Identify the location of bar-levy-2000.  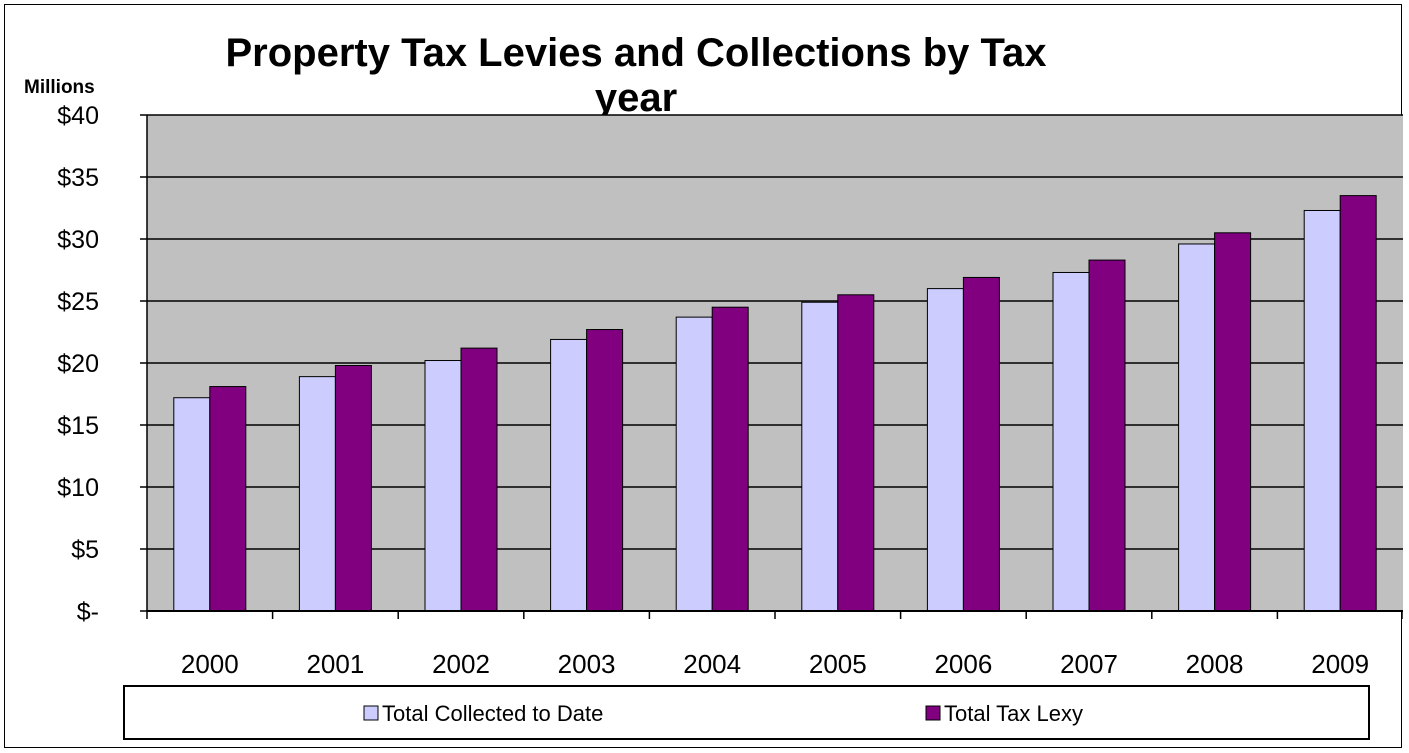
(228, 499).